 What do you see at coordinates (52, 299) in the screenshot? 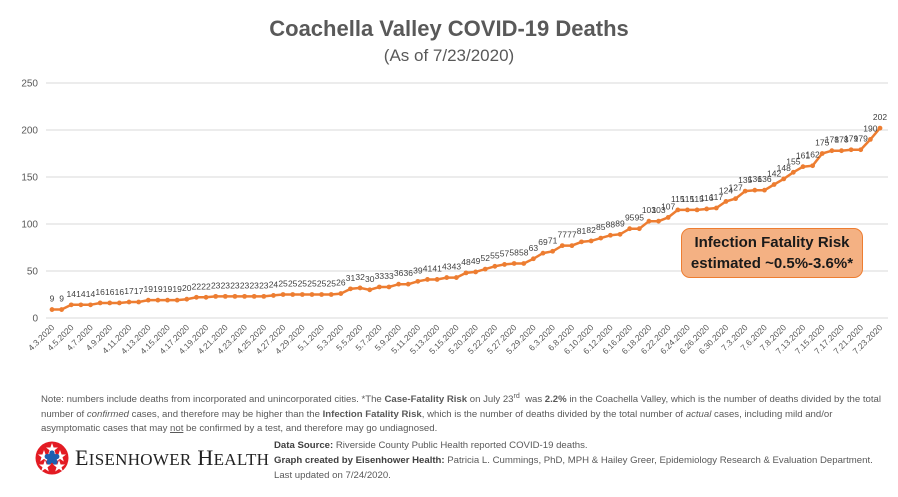
I see `data-label: 9` at bounding box center [52, 299].